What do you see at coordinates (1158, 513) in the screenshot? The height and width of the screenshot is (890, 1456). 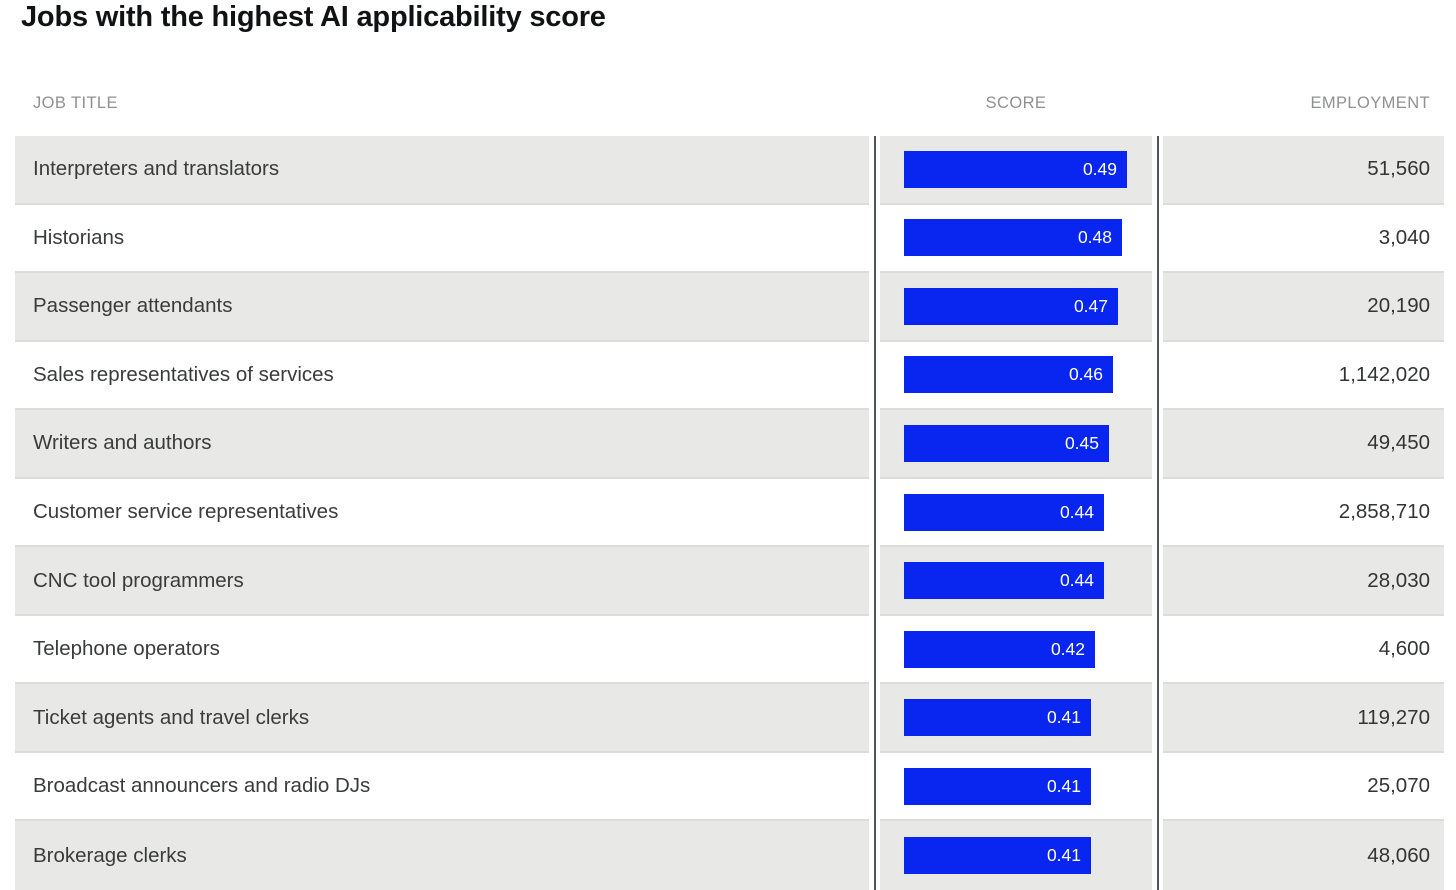 I see `column-divider-right` at bounding box center [1158, 513].